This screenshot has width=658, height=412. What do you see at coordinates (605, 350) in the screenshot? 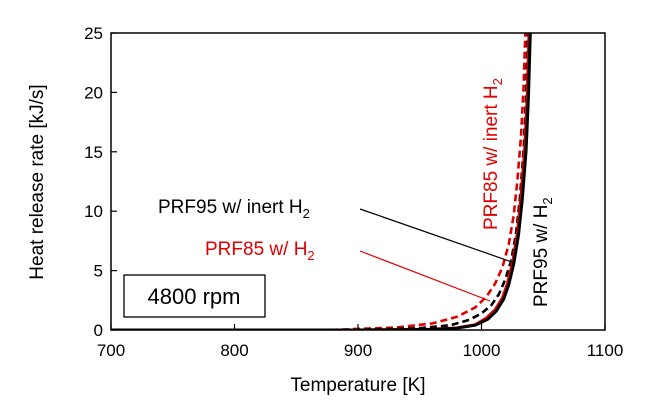
I see `x-tick-label: 1100` at bounding box center [605, 350].